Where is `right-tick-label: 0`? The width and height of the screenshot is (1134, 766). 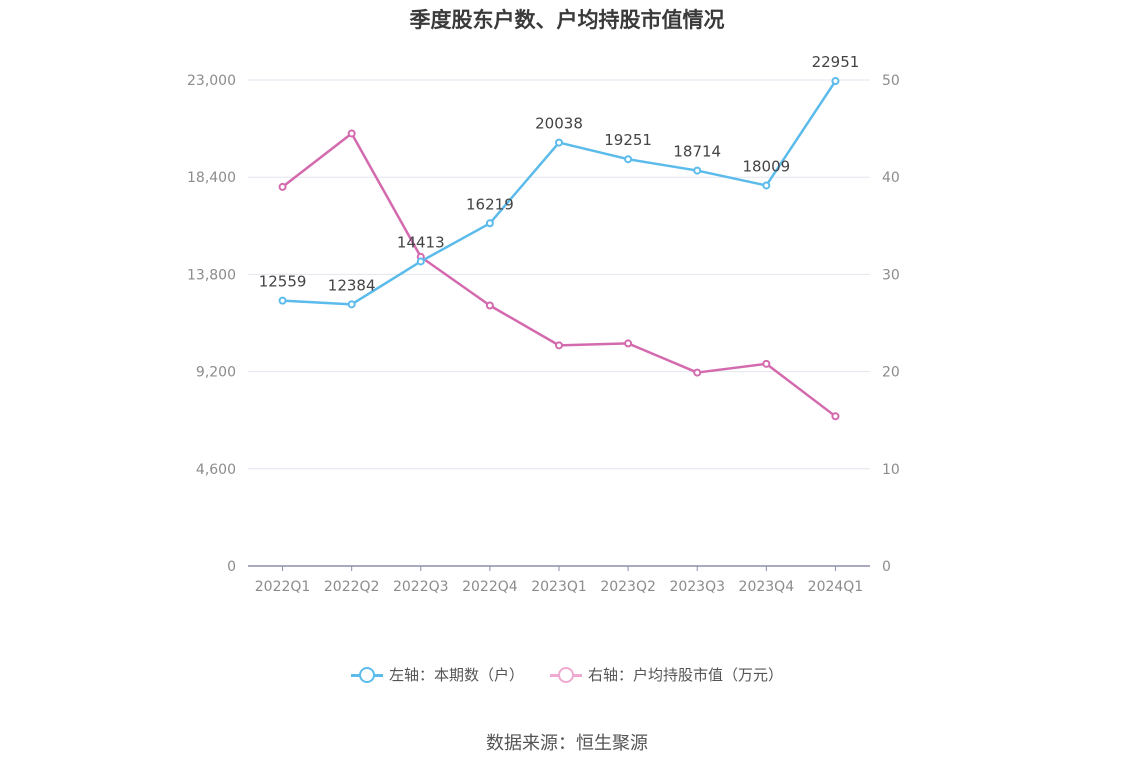 right-tick-label: 0 is located at coordinates (886, 567).